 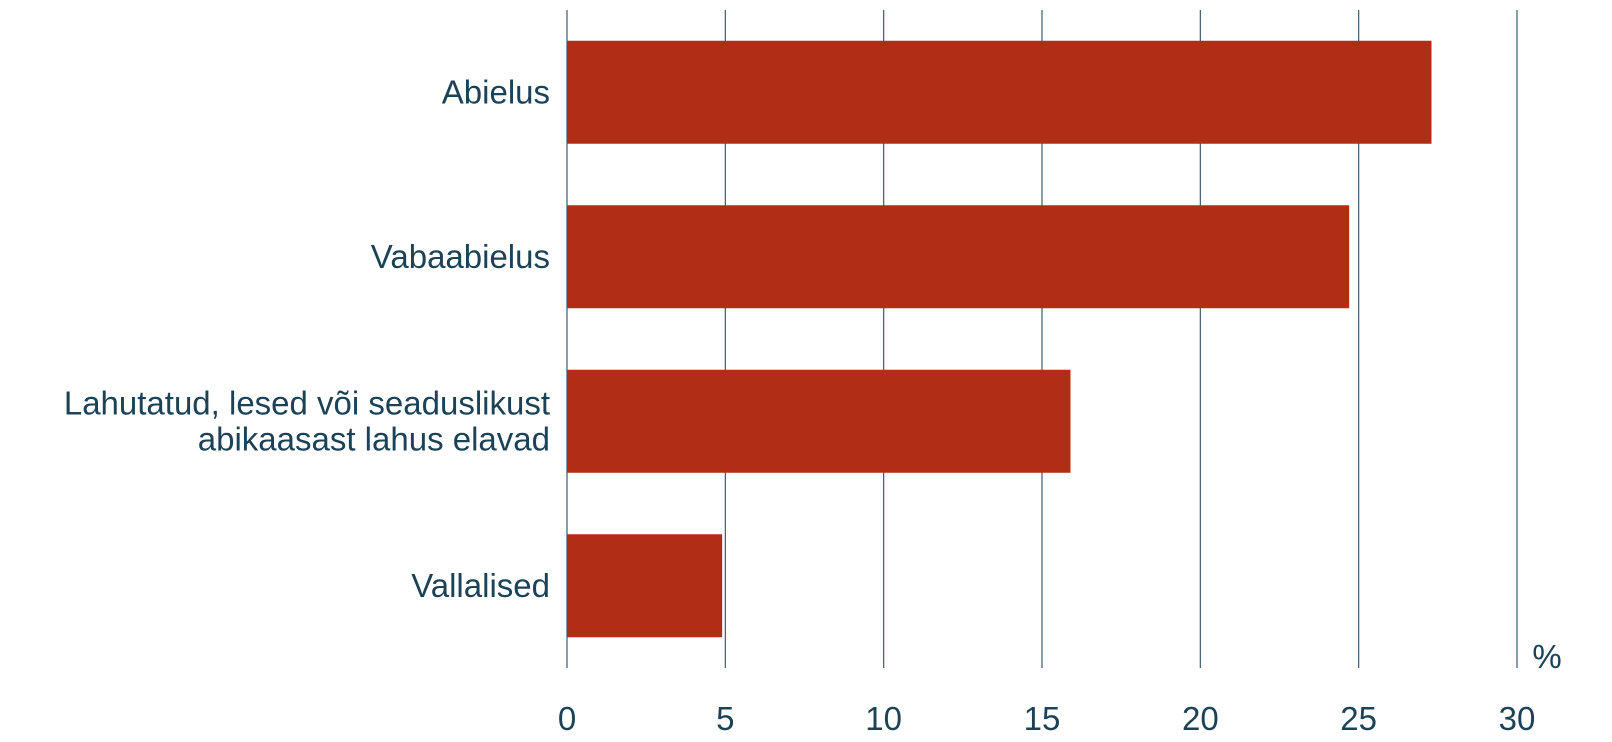 I want to click on category-label-3: Vallalised, so click(x=480, y=585).